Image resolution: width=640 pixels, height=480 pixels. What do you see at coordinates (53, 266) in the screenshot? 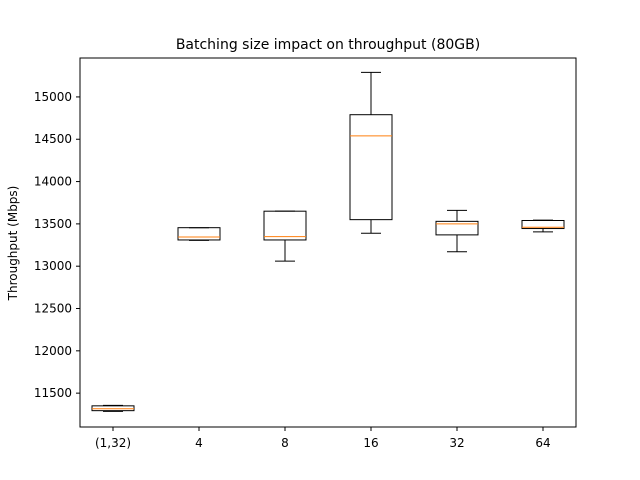
I see `y-tick-label: 13000` at bounding box center [53, 266].